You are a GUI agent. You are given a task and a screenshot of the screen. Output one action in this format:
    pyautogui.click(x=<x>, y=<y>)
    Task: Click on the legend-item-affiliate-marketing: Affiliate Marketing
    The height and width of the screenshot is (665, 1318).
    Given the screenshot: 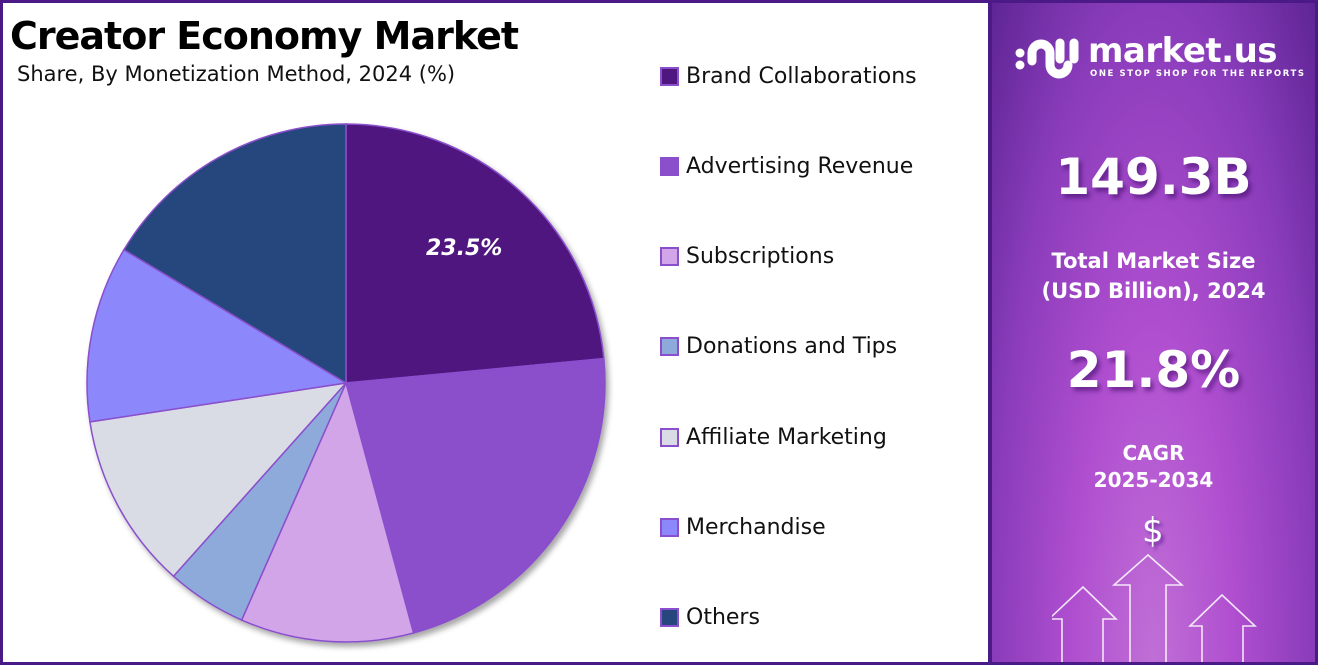 What is the action you would take?
    pyautogui.click(x=773, y=437)
    